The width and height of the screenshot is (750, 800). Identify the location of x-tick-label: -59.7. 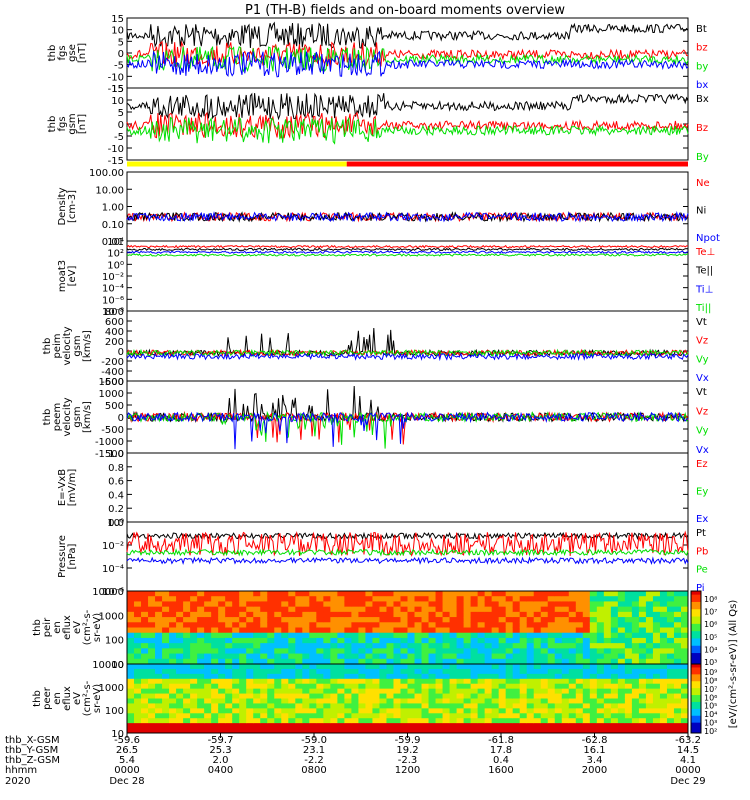
(221, 740).